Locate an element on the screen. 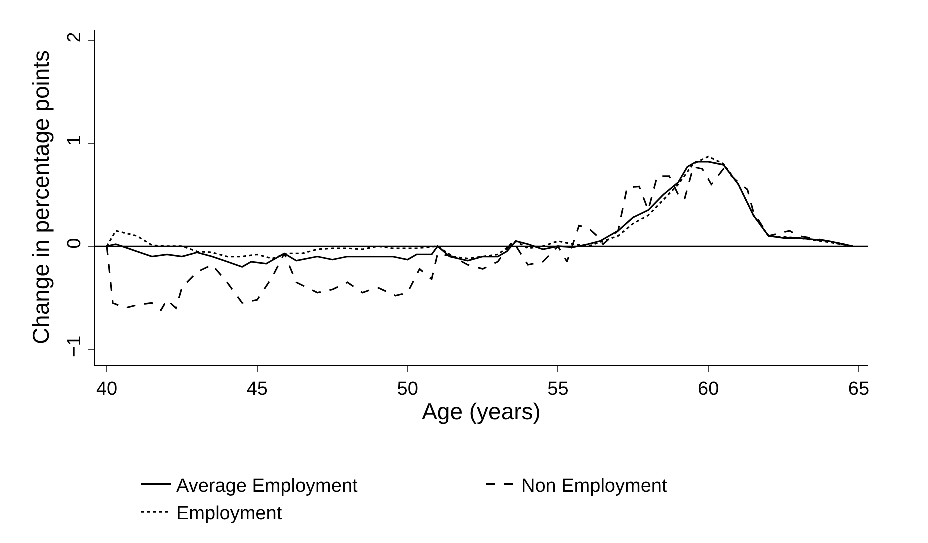 The height and width of the screenshot is (543, 928). y-tick-label: −1 is located at coordinates (75, 347).